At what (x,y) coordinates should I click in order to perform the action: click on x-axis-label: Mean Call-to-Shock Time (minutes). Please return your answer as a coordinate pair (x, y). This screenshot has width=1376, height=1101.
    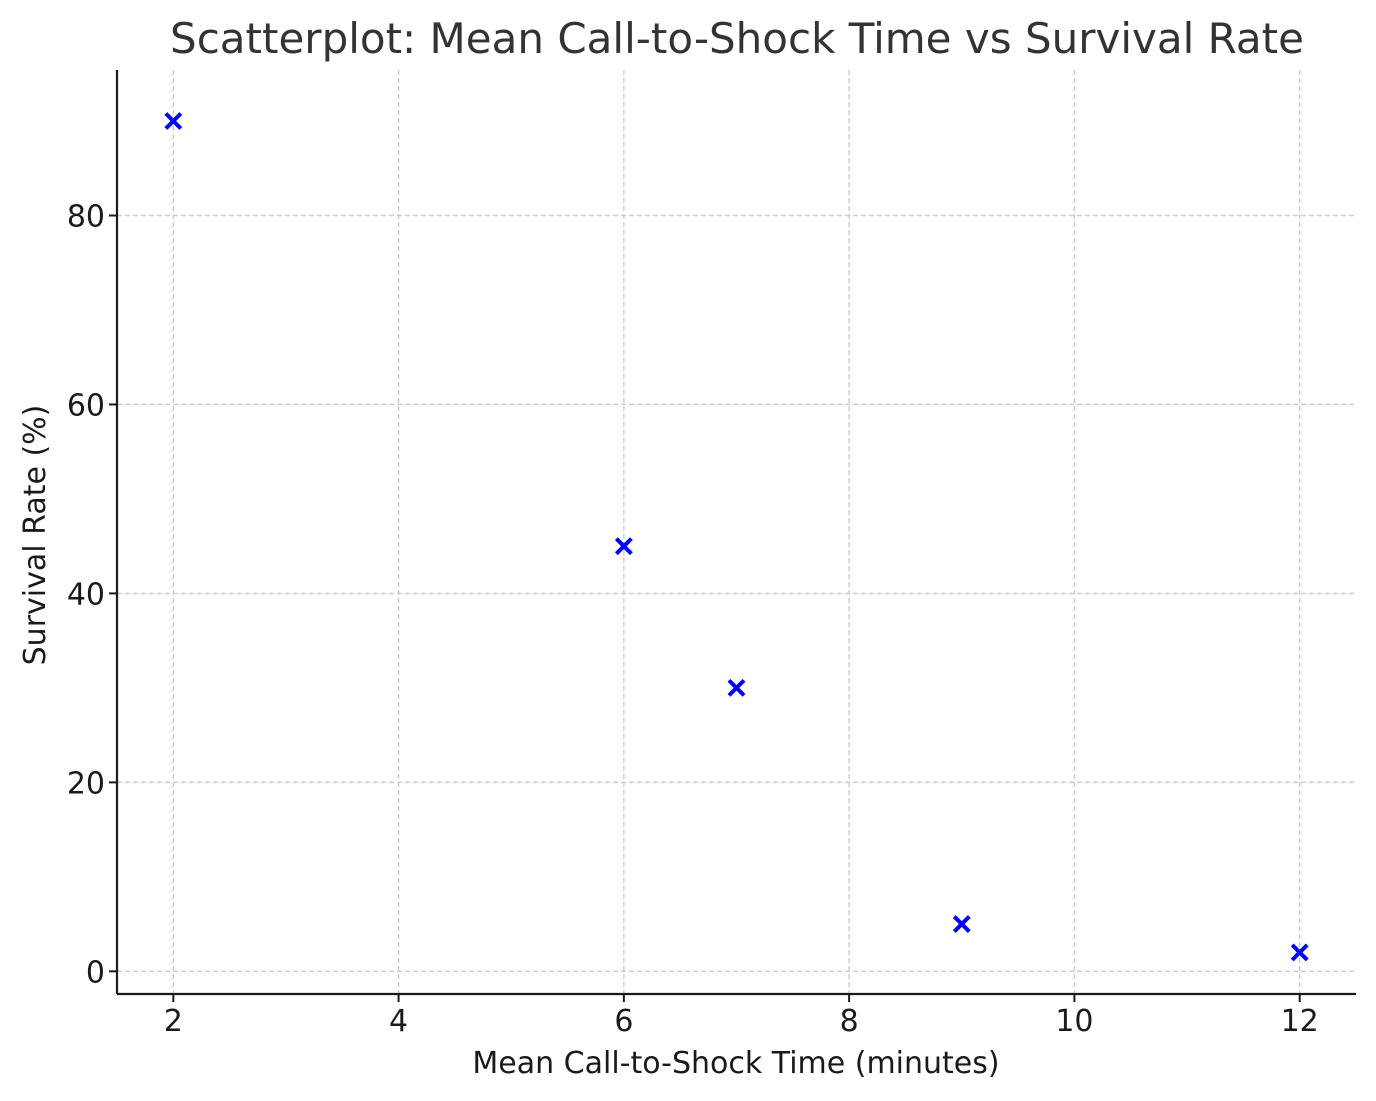
    Looking at the image, I should click on (735, 1063).